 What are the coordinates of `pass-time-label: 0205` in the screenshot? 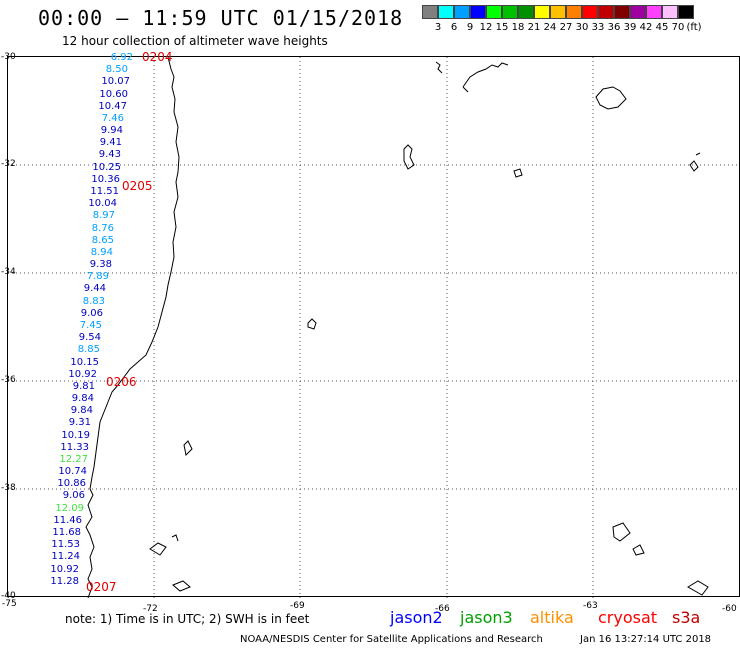 It's located at (137, 186).